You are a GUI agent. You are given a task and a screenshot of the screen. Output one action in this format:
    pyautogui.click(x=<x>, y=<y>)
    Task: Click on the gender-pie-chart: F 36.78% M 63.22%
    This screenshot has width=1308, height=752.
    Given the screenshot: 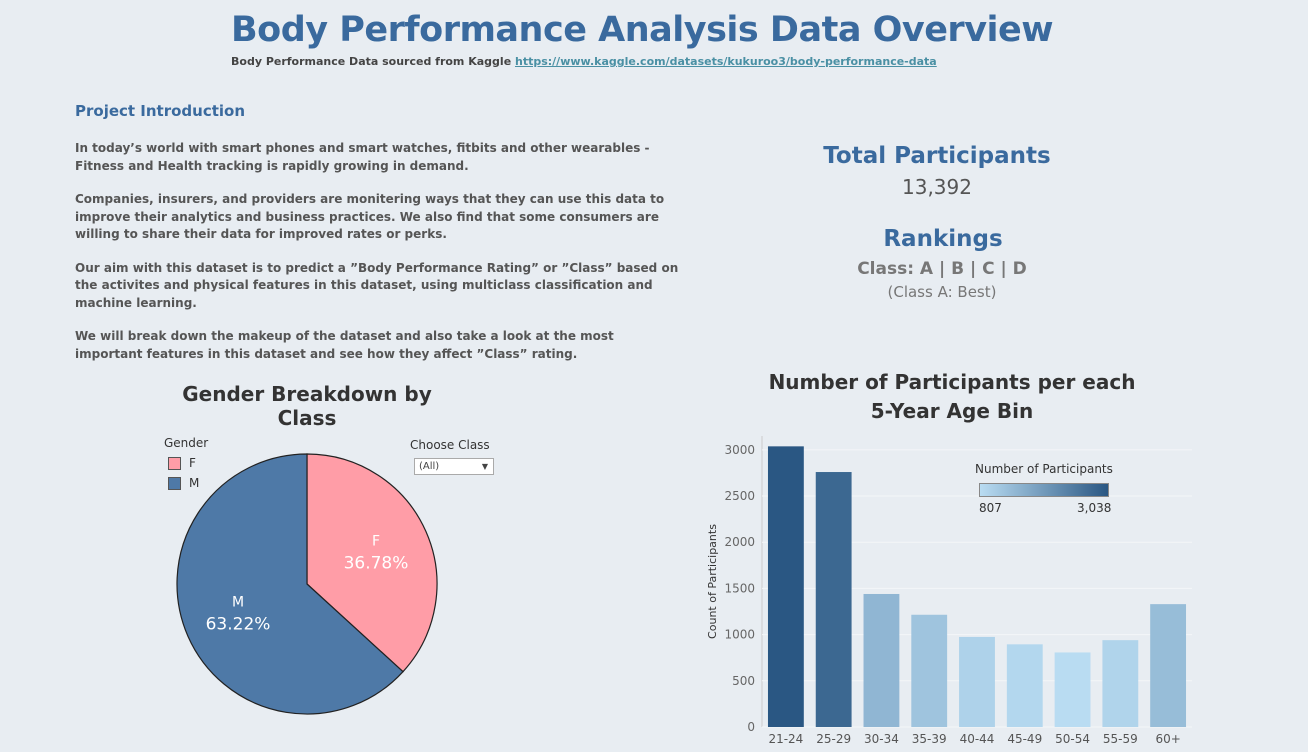 What is the action you would take?
    pyautogui.click(x=307, y=584)
    